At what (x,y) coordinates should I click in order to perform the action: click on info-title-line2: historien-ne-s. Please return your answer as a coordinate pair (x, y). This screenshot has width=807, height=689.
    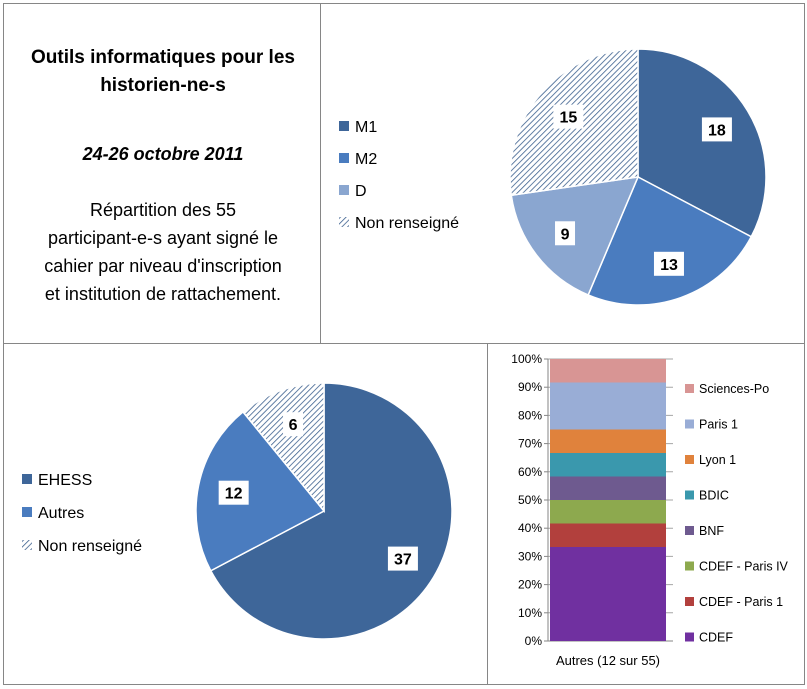
    Looking at the image, I should click on (163, 85).